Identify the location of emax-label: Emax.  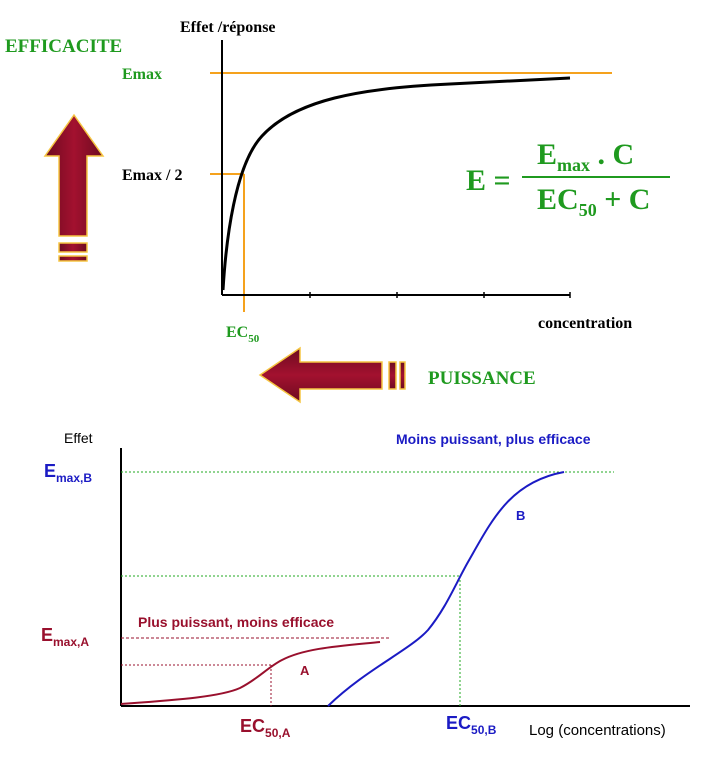
(142, 74).